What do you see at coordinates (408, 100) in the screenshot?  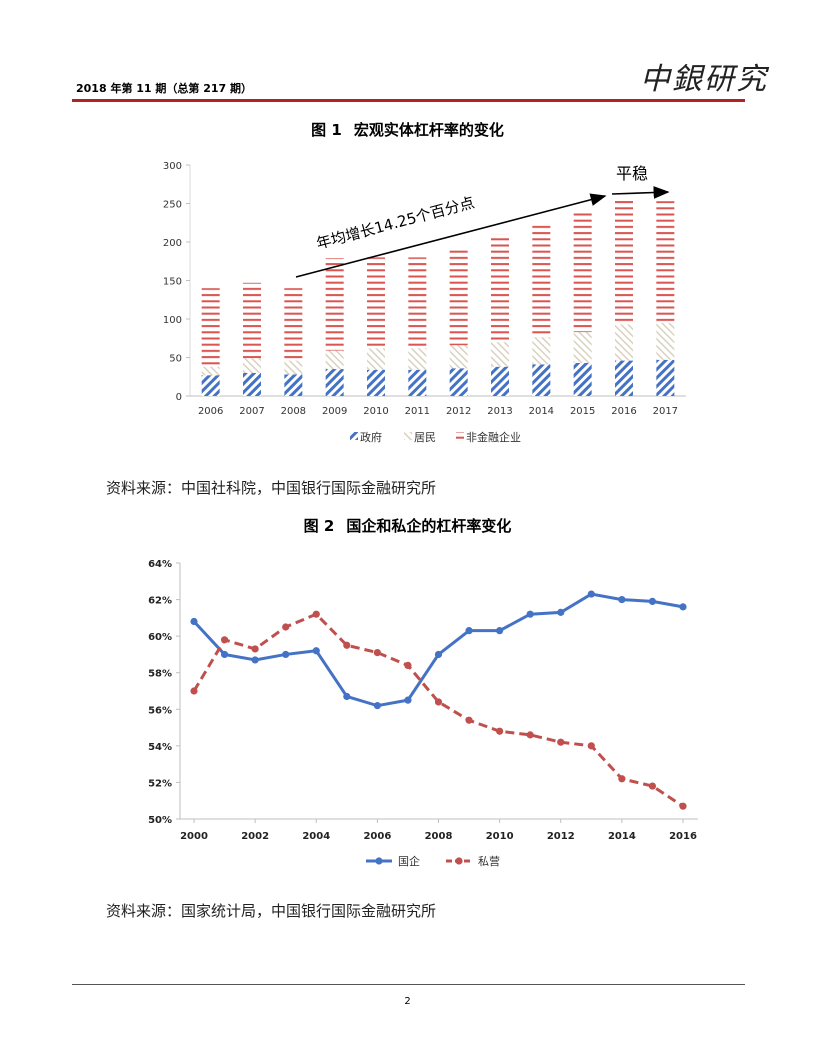 I see `header-divider` at bounding box center [408, 100].